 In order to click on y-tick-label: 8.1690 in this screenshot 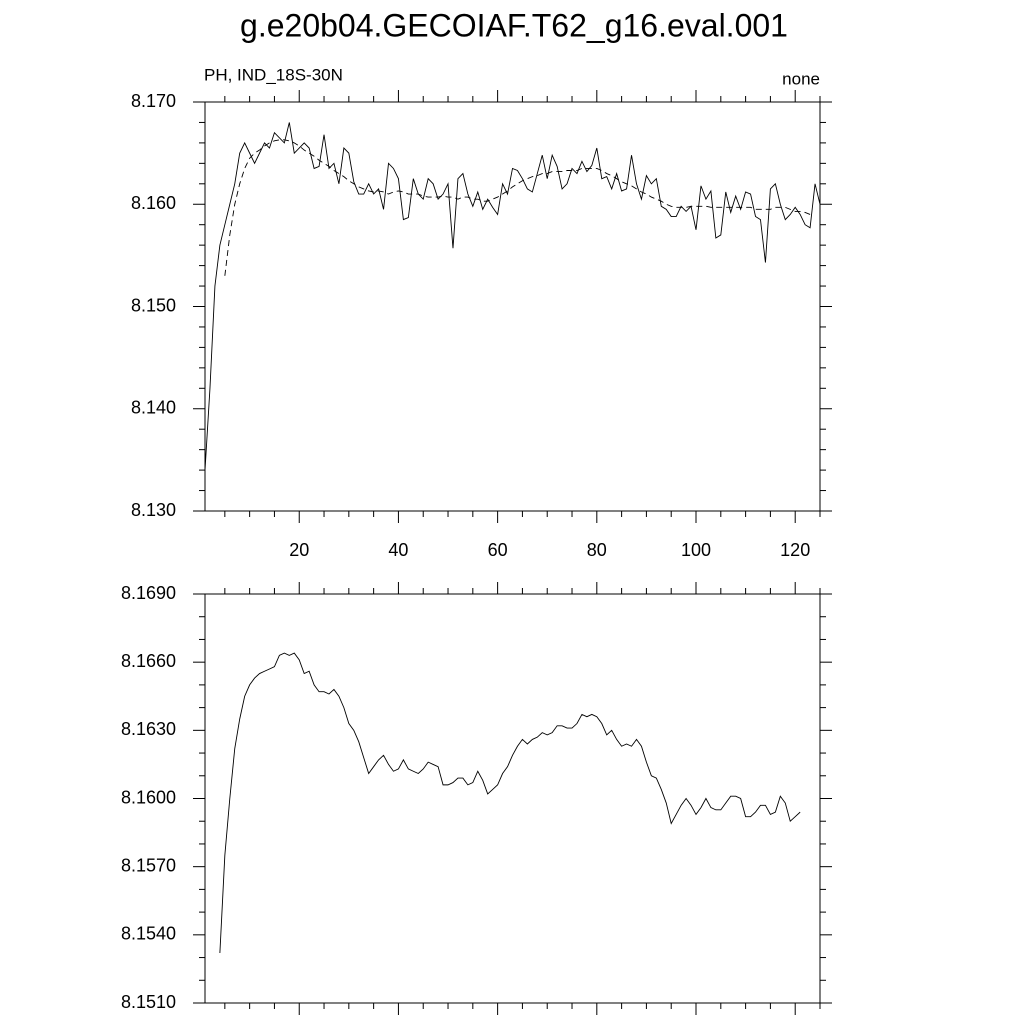, I will do `click(148, 593)`.